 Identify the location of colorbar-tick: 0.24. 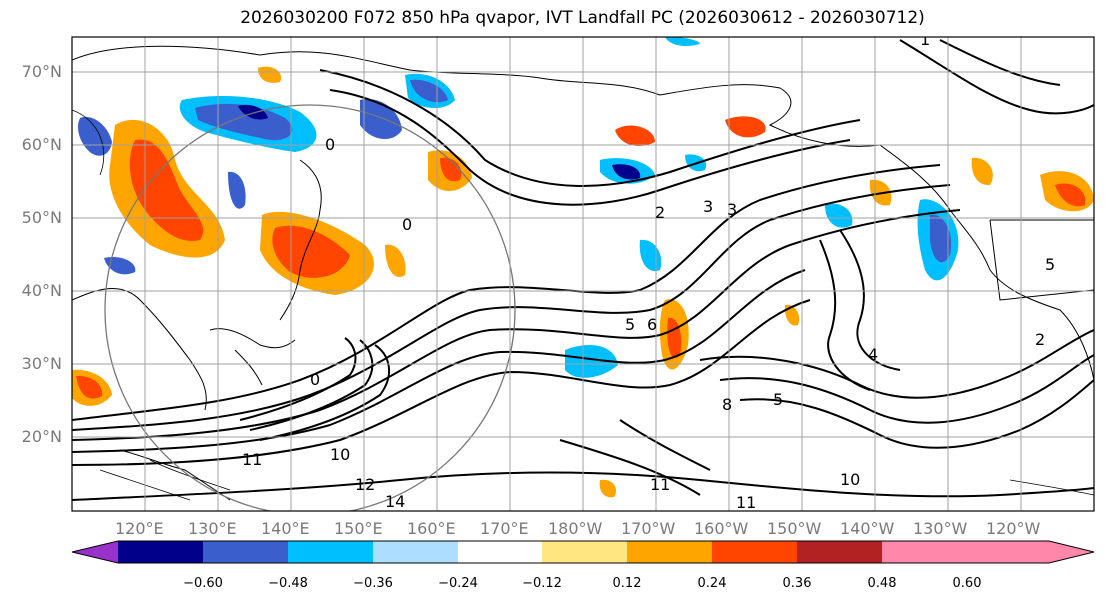
(712, 583).